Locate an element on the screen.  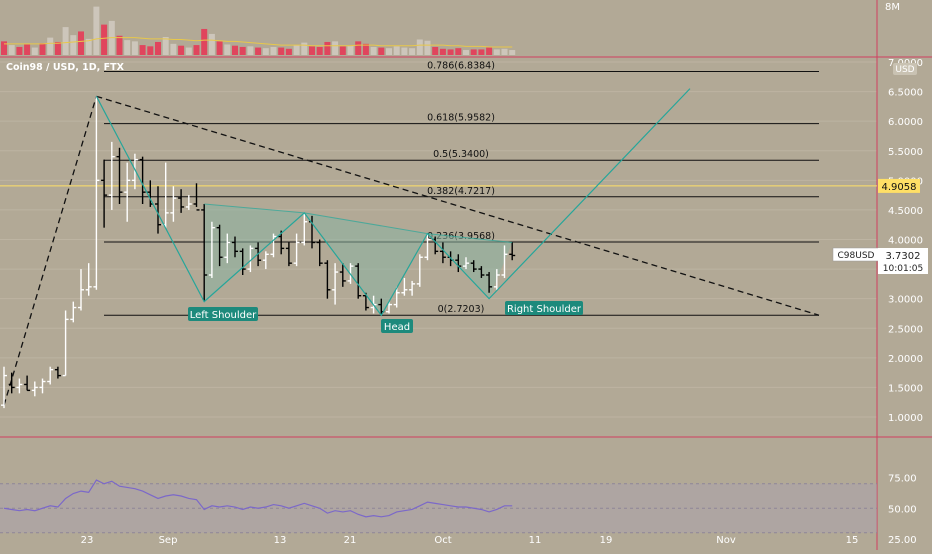
currency-badge-bg is located at coordinates (905, 69).